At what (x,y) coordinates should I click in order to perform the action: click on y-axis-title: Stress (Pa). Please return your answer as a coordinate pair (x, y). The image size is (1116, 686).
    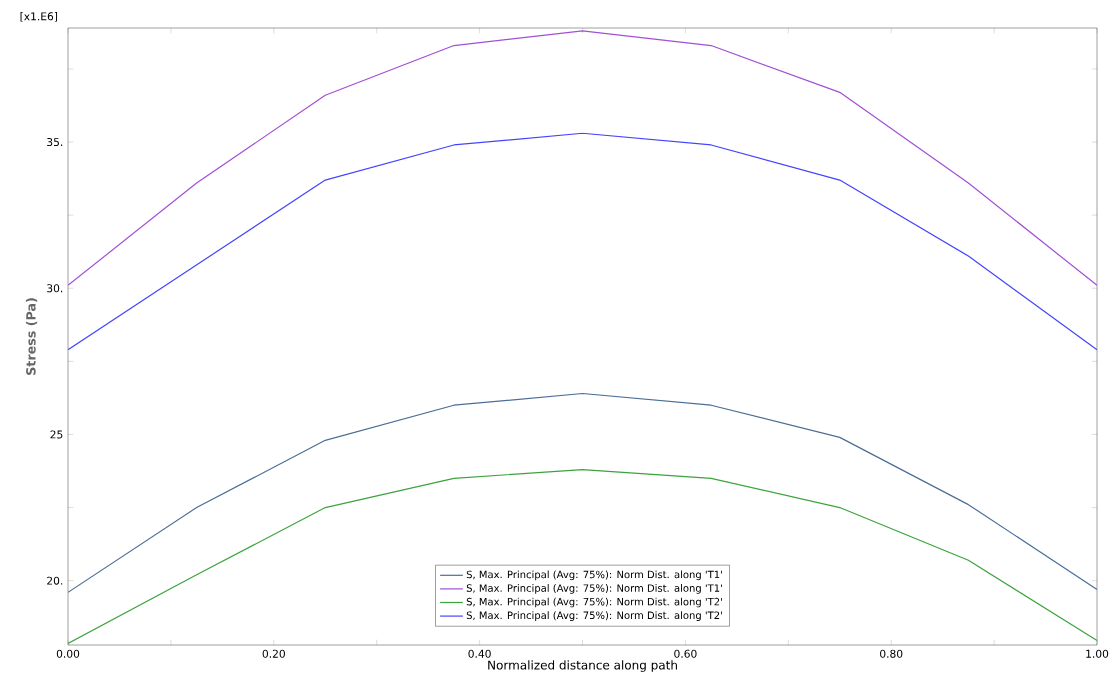
    Looking at the image, I should click on (31, 336).